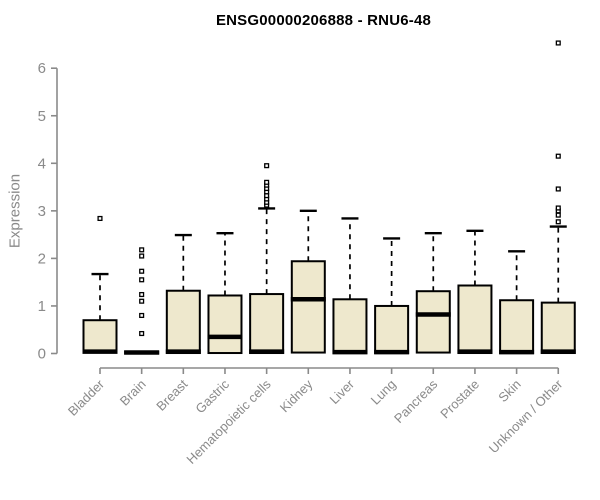 The image size is (600, 500). What do you see at coordinates (42, 306) in the screenshot?
I see `y-tick-label: 1` at bounding box center [42, 306].